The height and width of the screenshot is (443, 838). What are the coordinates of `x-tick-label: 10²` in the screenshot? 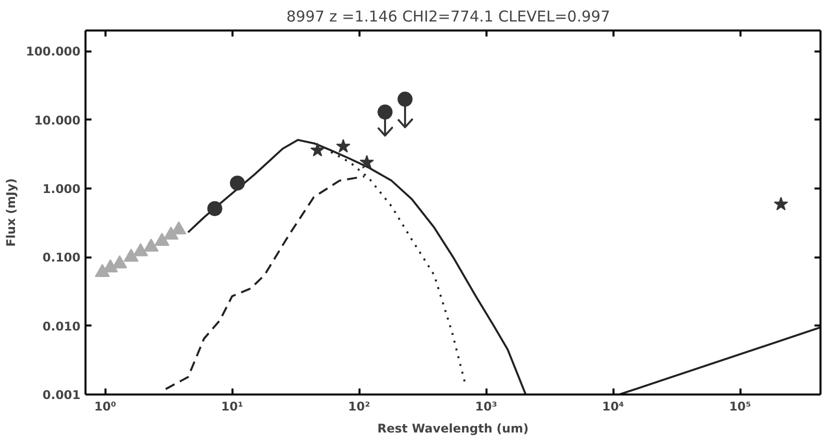 It's located at (359, 407).